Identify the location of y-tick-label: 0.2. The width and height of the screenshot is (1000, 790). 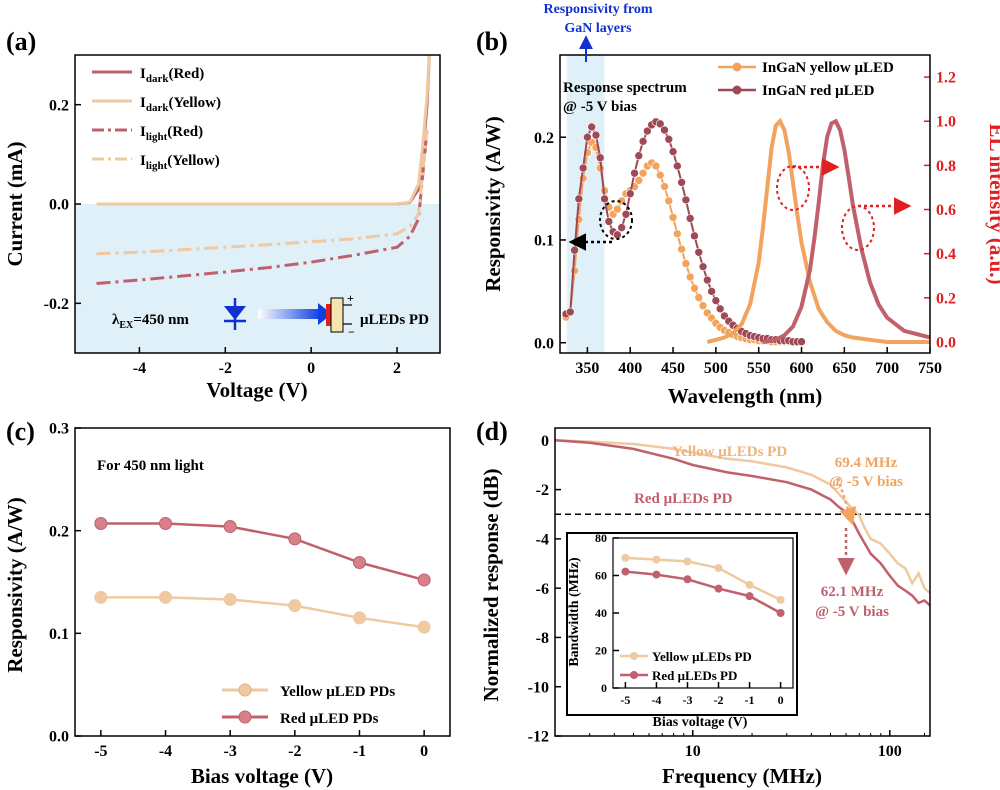
(59, 531).